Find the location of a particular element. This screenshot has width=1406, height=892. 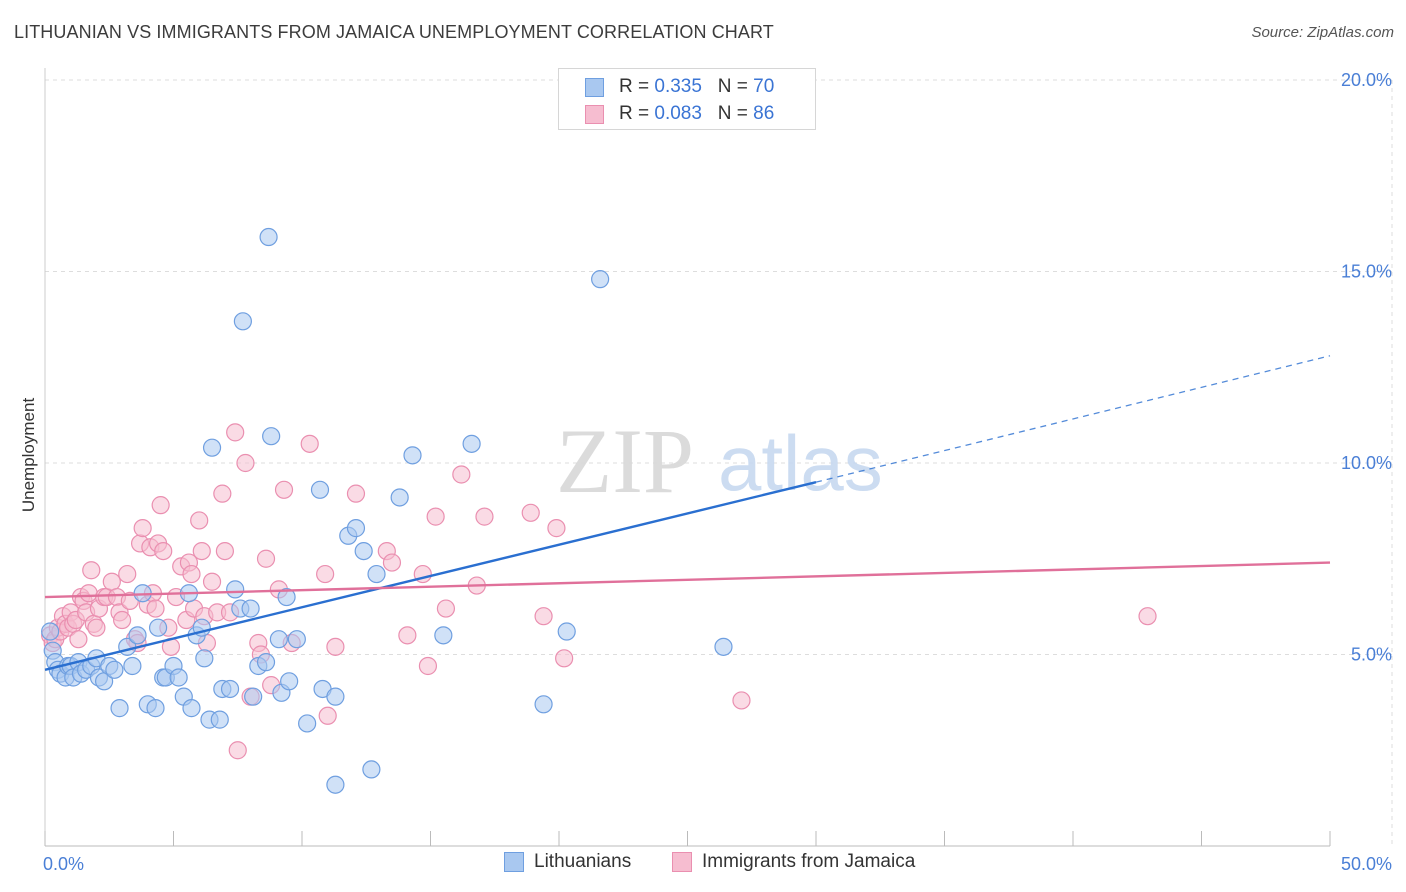

y-tick-label: 5.0% is located at coordinates (1371, 655).